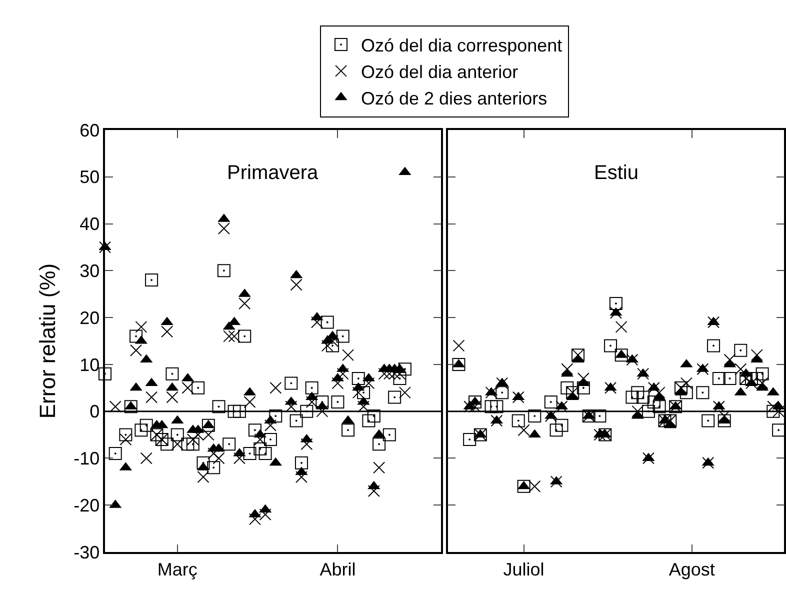 The height and width of the screenshot is (591, 786). I want to click on y-tick-label: 30, so click(90, 270).